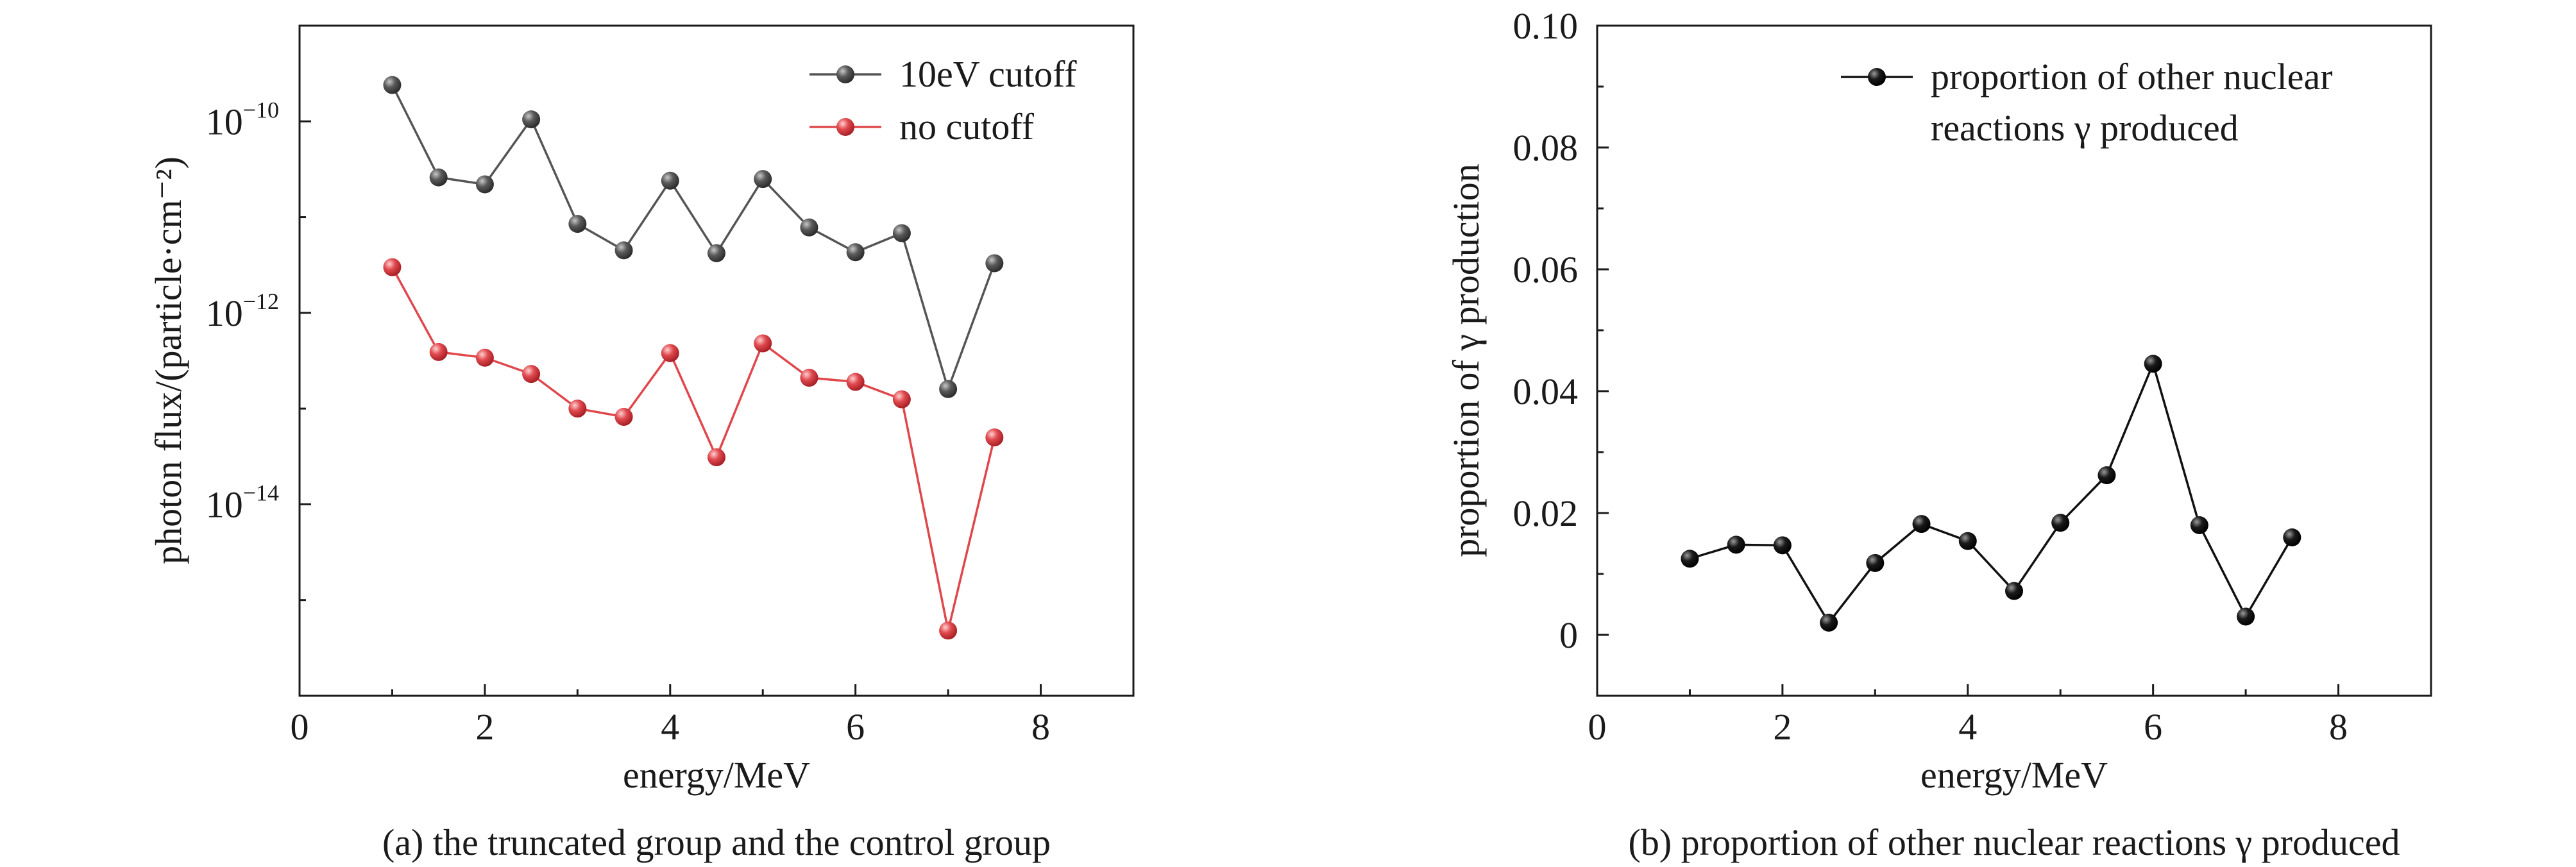 The width and height of the screenshot is (2576, 867). What do you see at coordinates (967, 126) in the screenshot?
I see `legend-label: no cutoff` at bounding box center [967, 126].